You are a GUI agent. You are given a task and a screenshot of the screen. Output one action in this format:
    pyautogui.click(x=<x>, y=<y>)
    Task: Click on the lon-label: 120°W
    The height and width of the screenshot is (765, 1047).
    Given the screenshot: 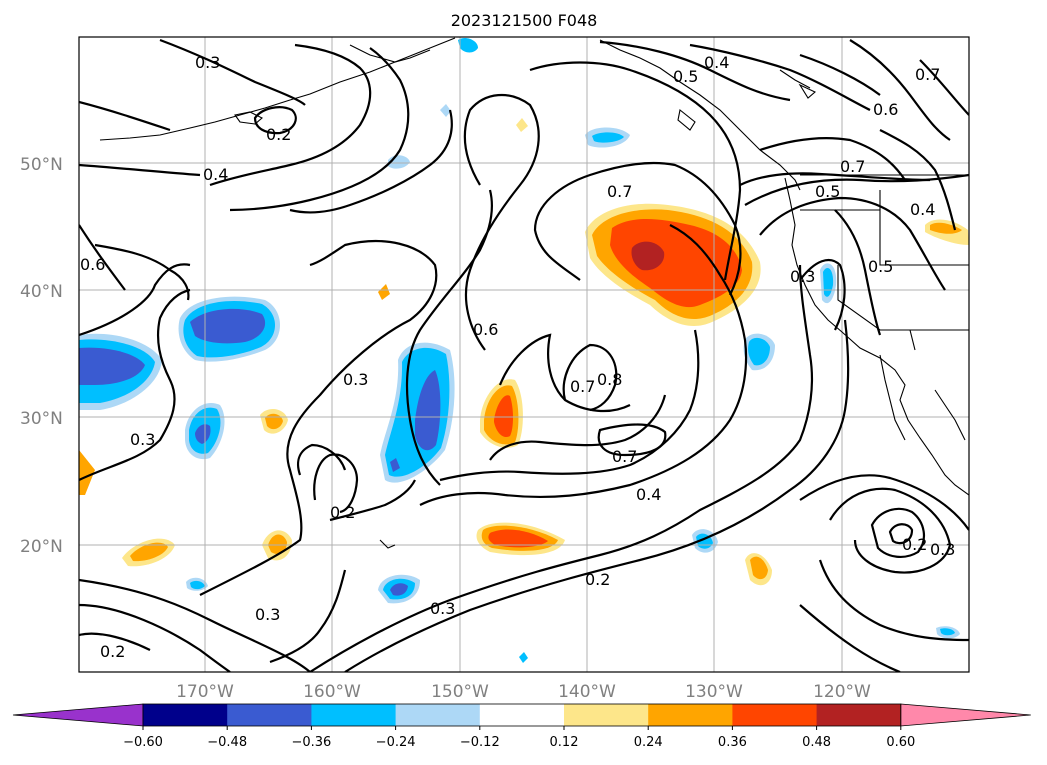 What is the action you would take?
    pyautogui.click(x=842, y=692)
    